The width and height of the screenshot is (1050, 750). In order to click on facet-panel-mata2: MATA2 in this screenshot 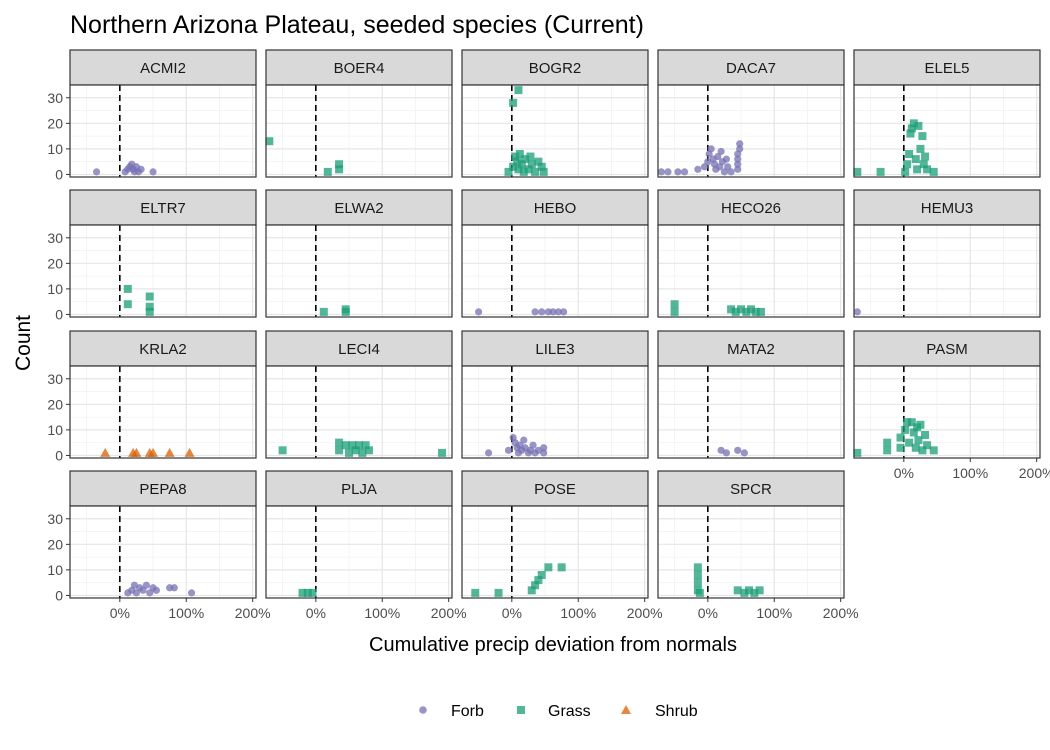, I will do `click(751, 394)`.